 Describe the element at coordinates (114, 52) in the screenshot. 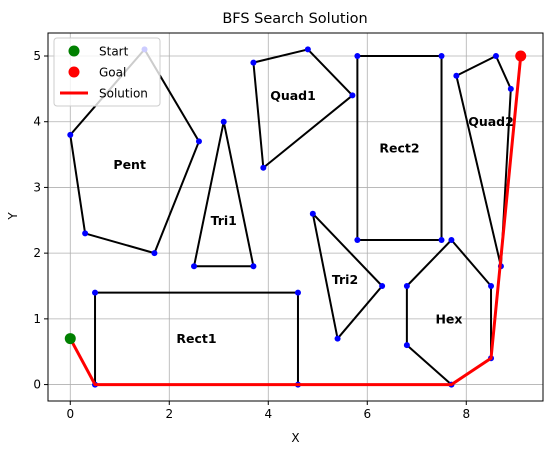

I see `legend-label-start: Start` at that location.